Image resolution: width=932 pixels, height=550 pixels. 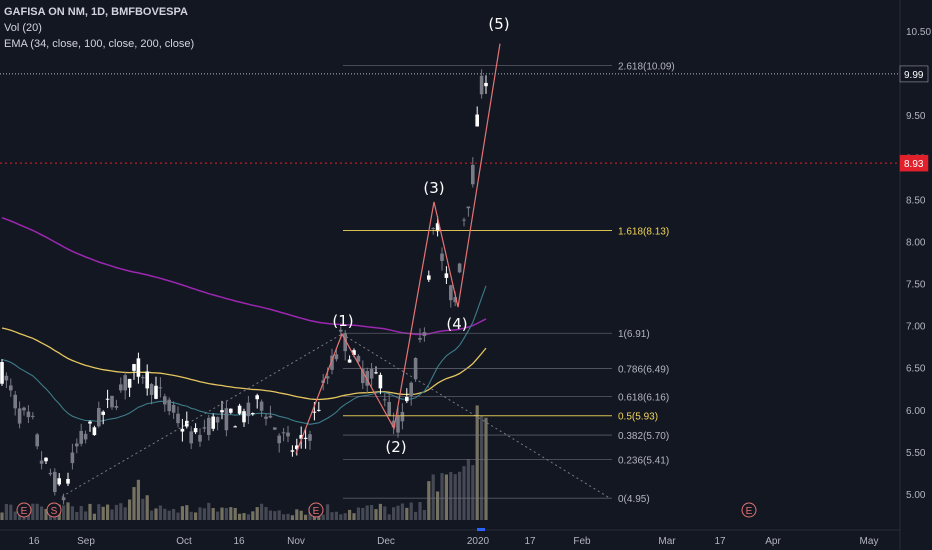 What do you see at coordinates (643, 460) in the screenshot?
I see `fib-level-label: 0.236(5.41)` at bounding box center [643, 460].